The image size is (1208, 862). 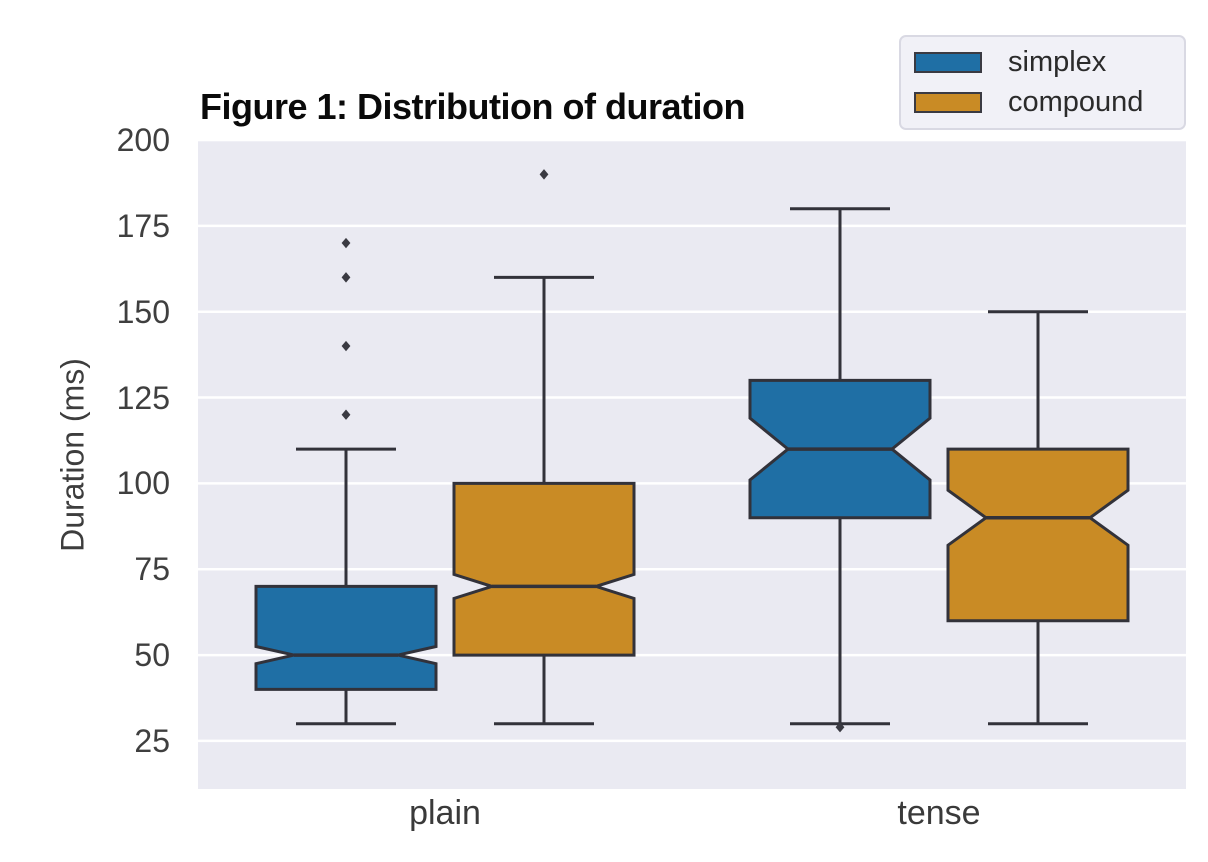 What do you see at coordinates (1057, 62) in the screenshot?
I see `legend-label-simplex: simplex` at bounding box center [1057, 62].